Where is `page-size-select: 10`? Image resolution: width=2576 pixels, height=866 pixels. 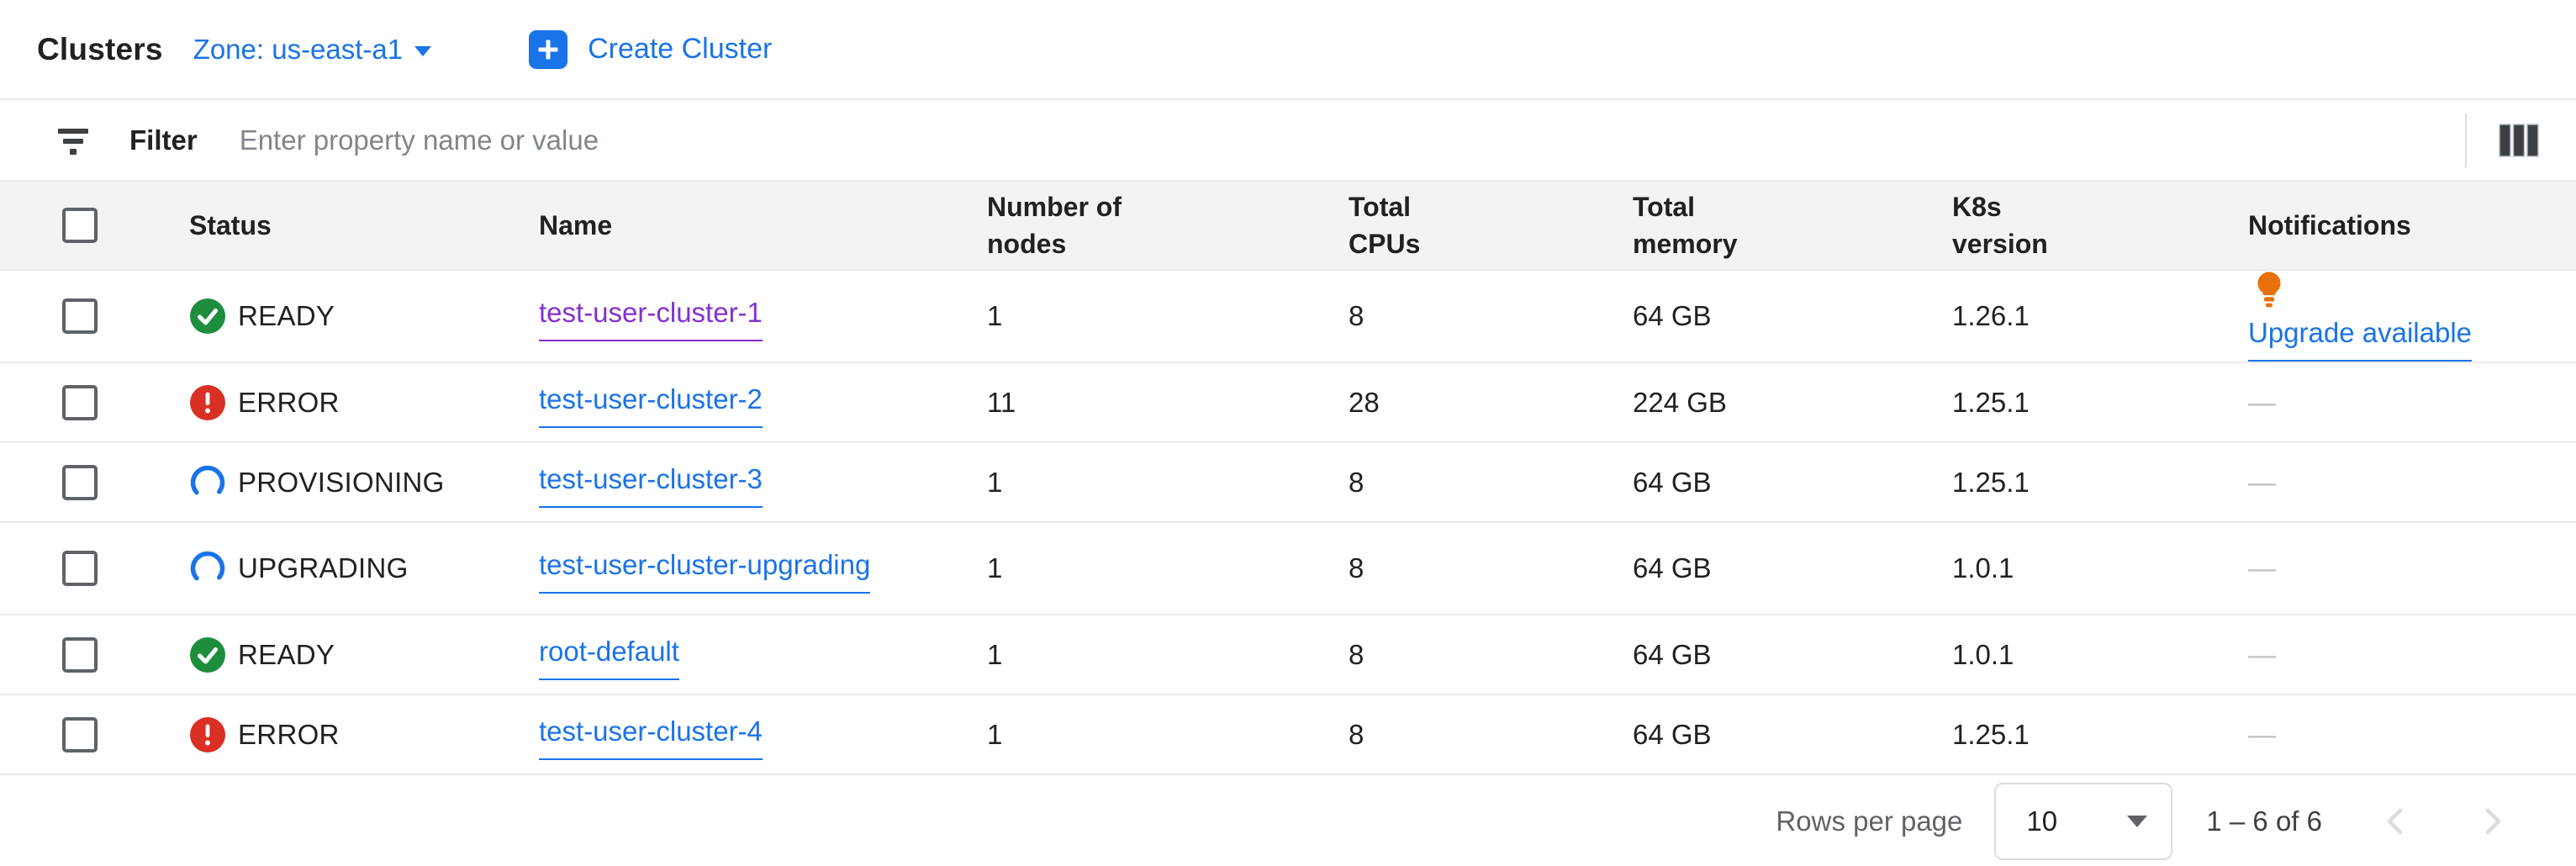 page-size-select: 10 is located at coordinates (2084, 821).